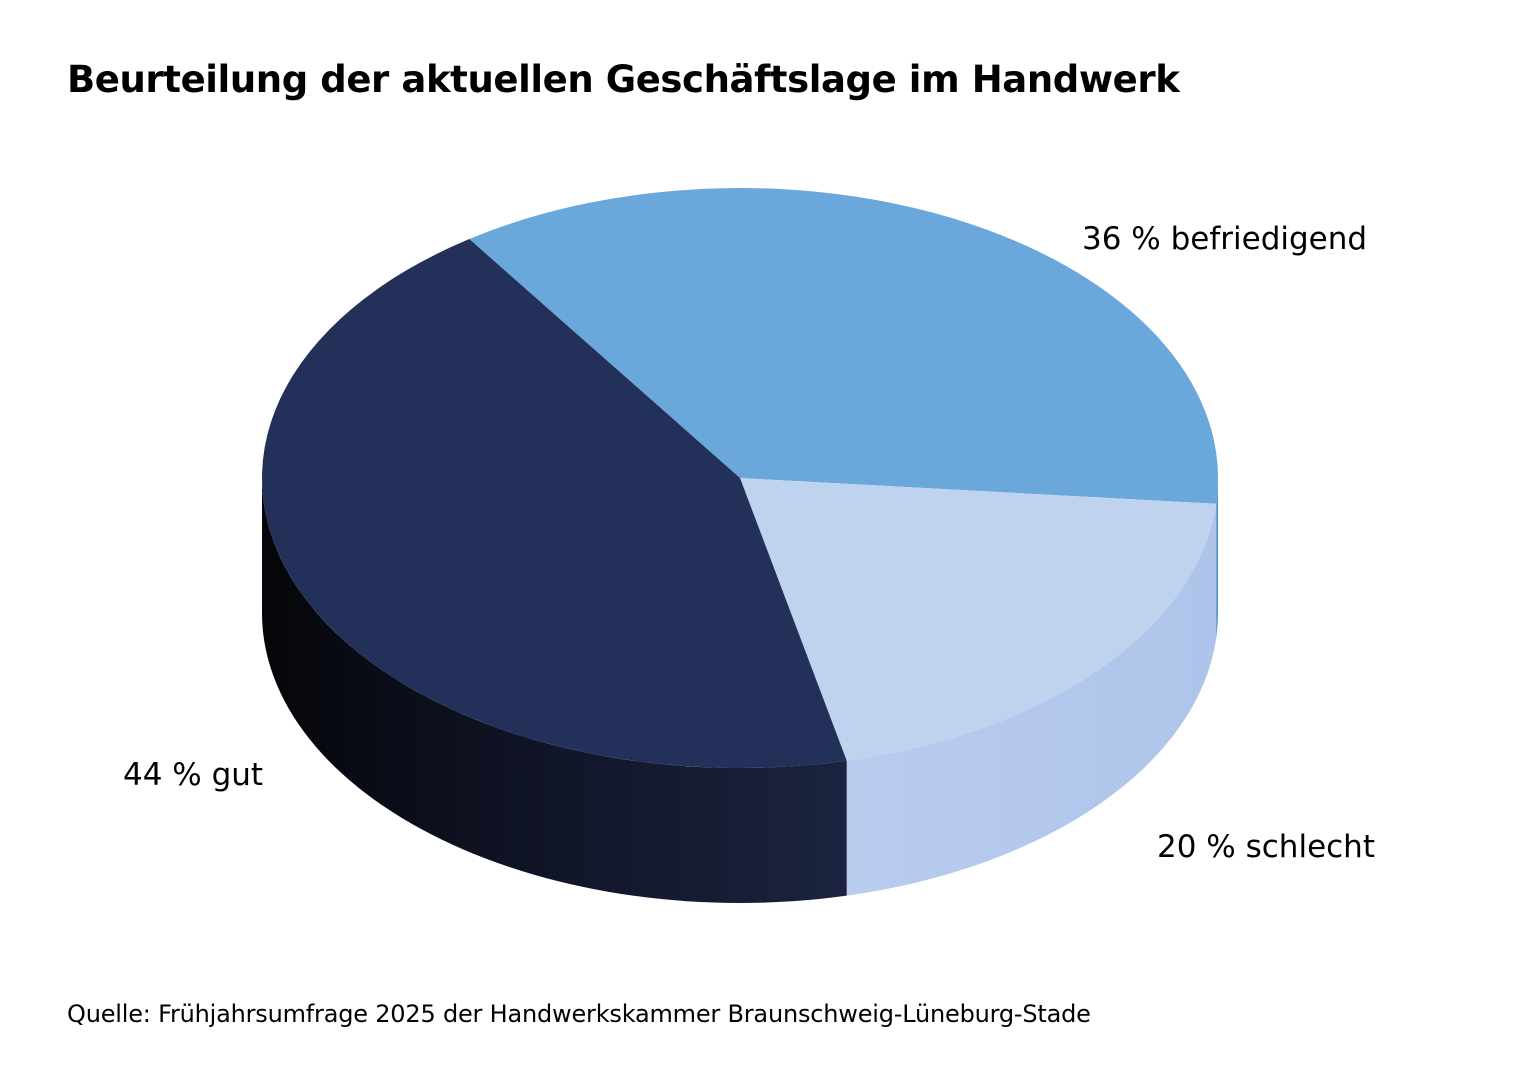 This screenshot has height=1092, width=1520. Describe the element at coordinates (843, 345) in the screenshot. I see `pie-slice-befriedigend` at that location.